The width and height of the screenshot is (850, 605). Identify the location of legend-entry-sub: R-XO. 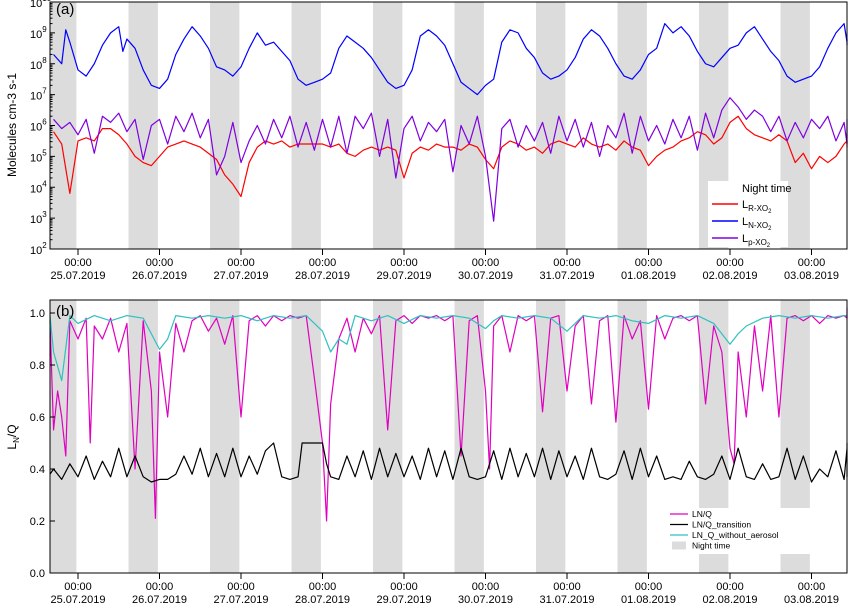
(758, 208).